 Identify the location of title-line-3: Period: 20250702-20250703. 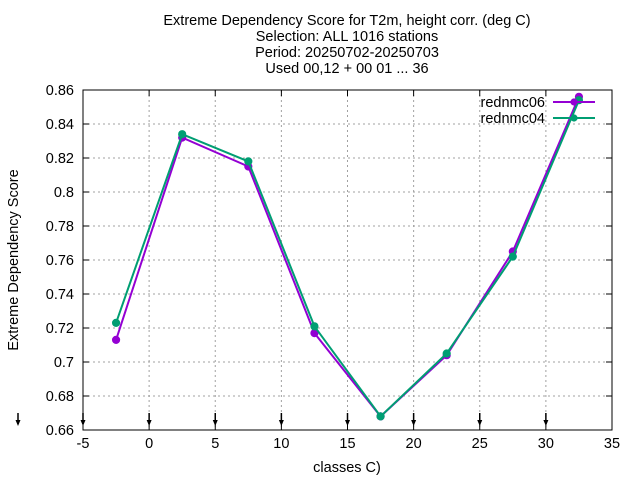
(347, 53).